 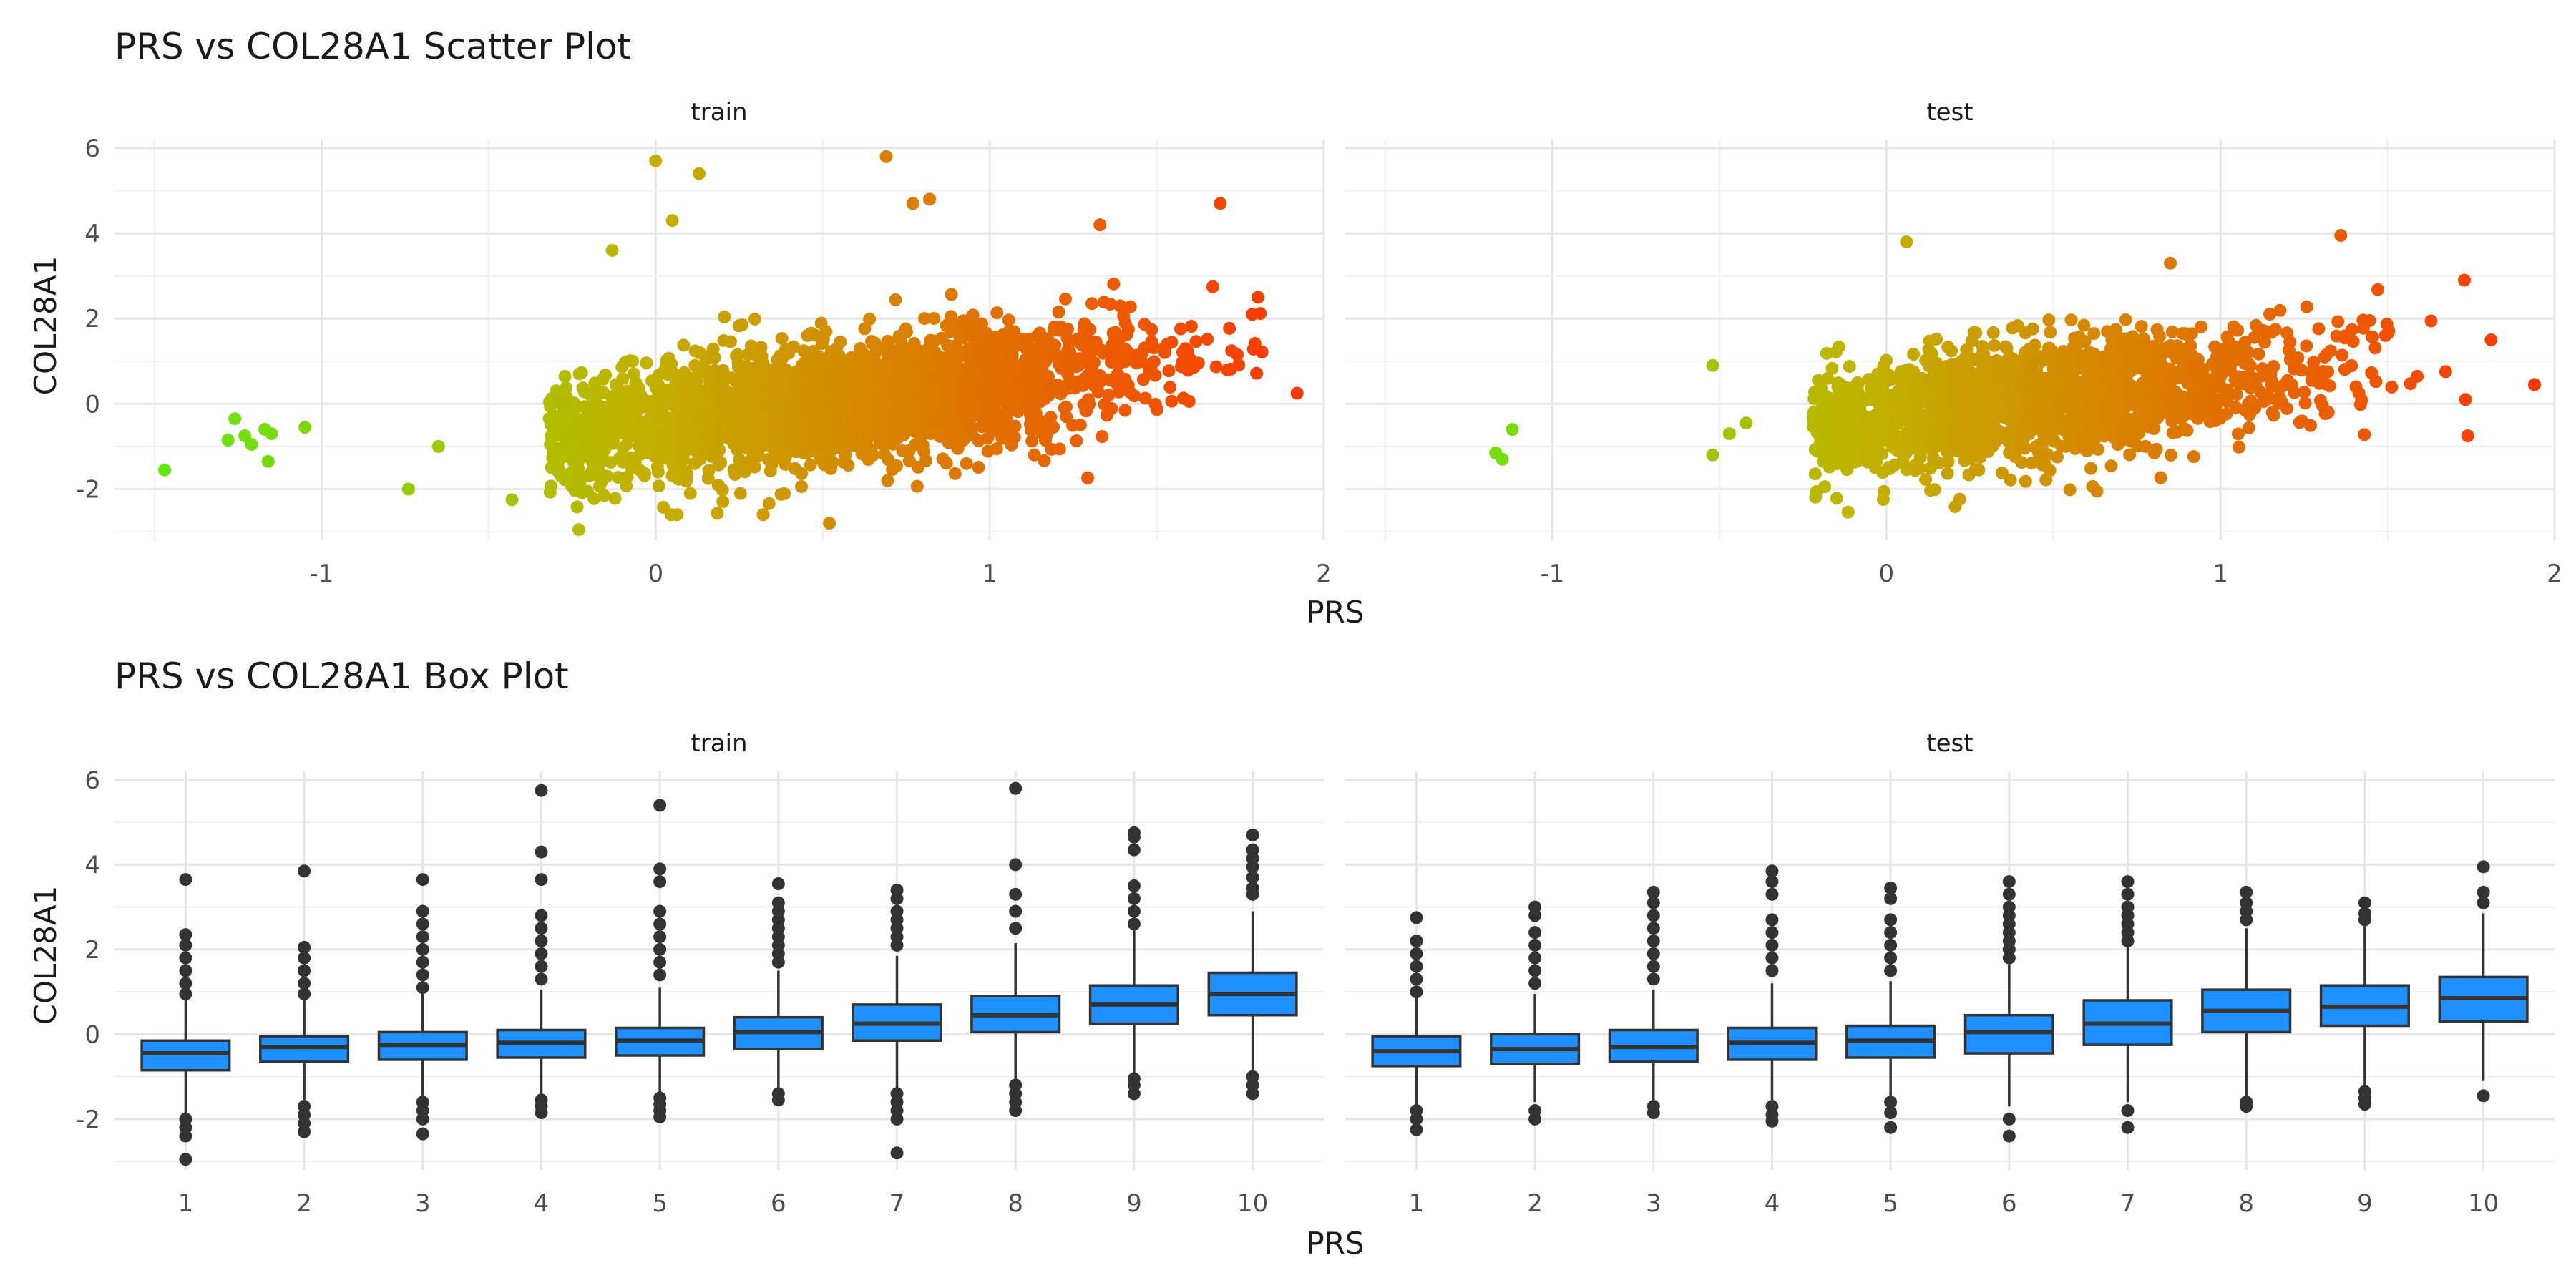 What do you see at coordinates (1417, 1203) in the screenshot?
I see `box-x-tick-label: 1` at bounding box center [1417, 1203].